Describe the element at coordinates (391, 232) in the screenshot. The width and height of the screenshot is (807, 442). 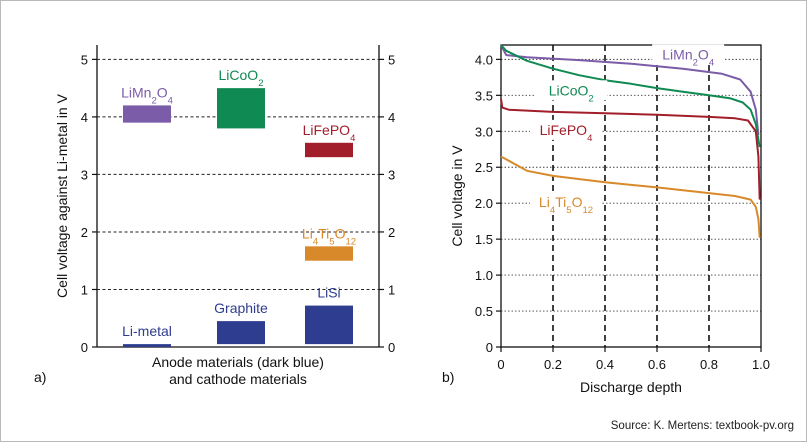
I see `a-y-tick-label-right: 2` at that location.